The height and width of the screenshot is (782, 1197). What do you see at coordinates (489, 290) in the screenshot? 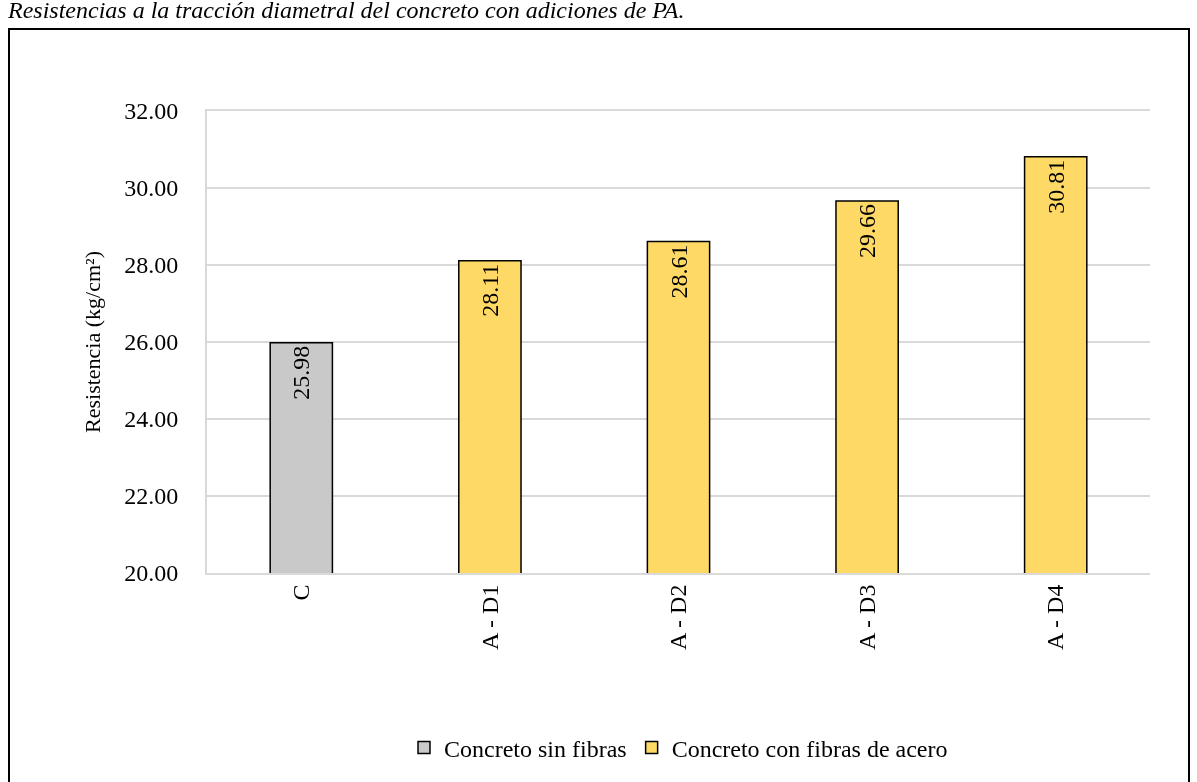
I see `data-label: 28.11` at bounding box center [489, 290].